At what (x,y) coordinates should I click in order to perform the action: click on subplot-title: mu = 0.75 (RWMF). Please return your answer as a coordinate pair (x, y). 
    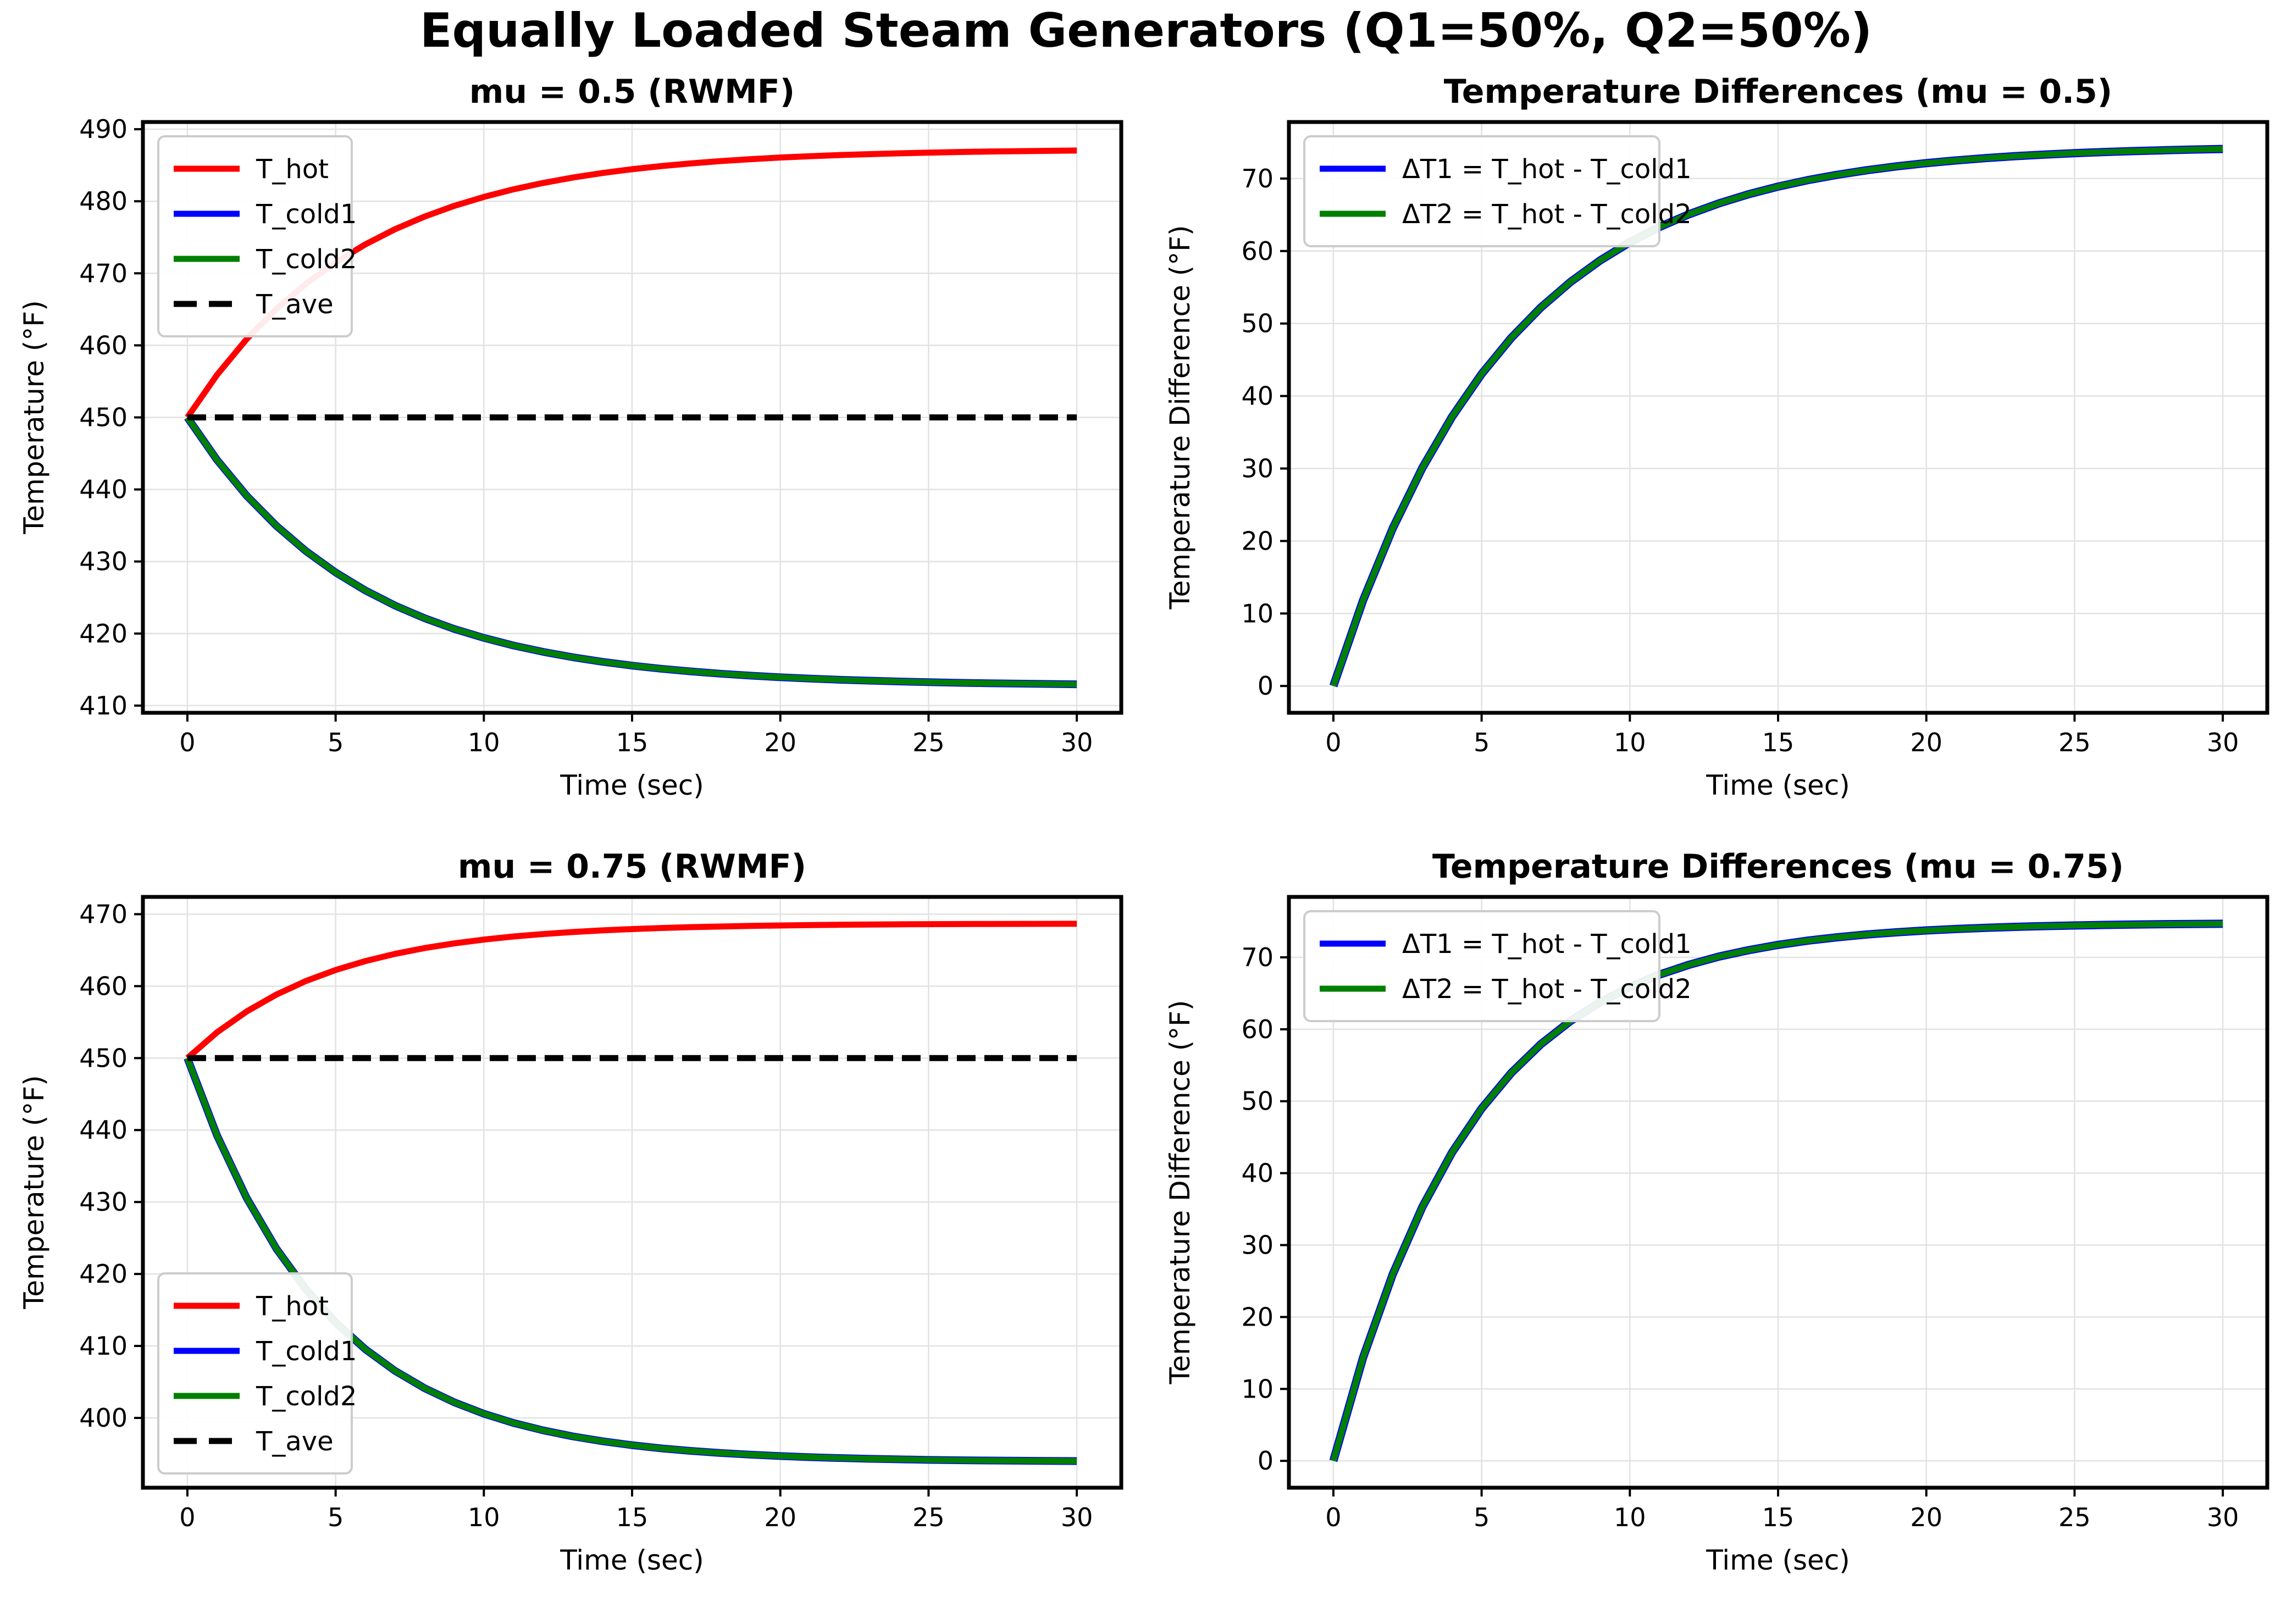
    Looking at the image, I should click on (632, 866).